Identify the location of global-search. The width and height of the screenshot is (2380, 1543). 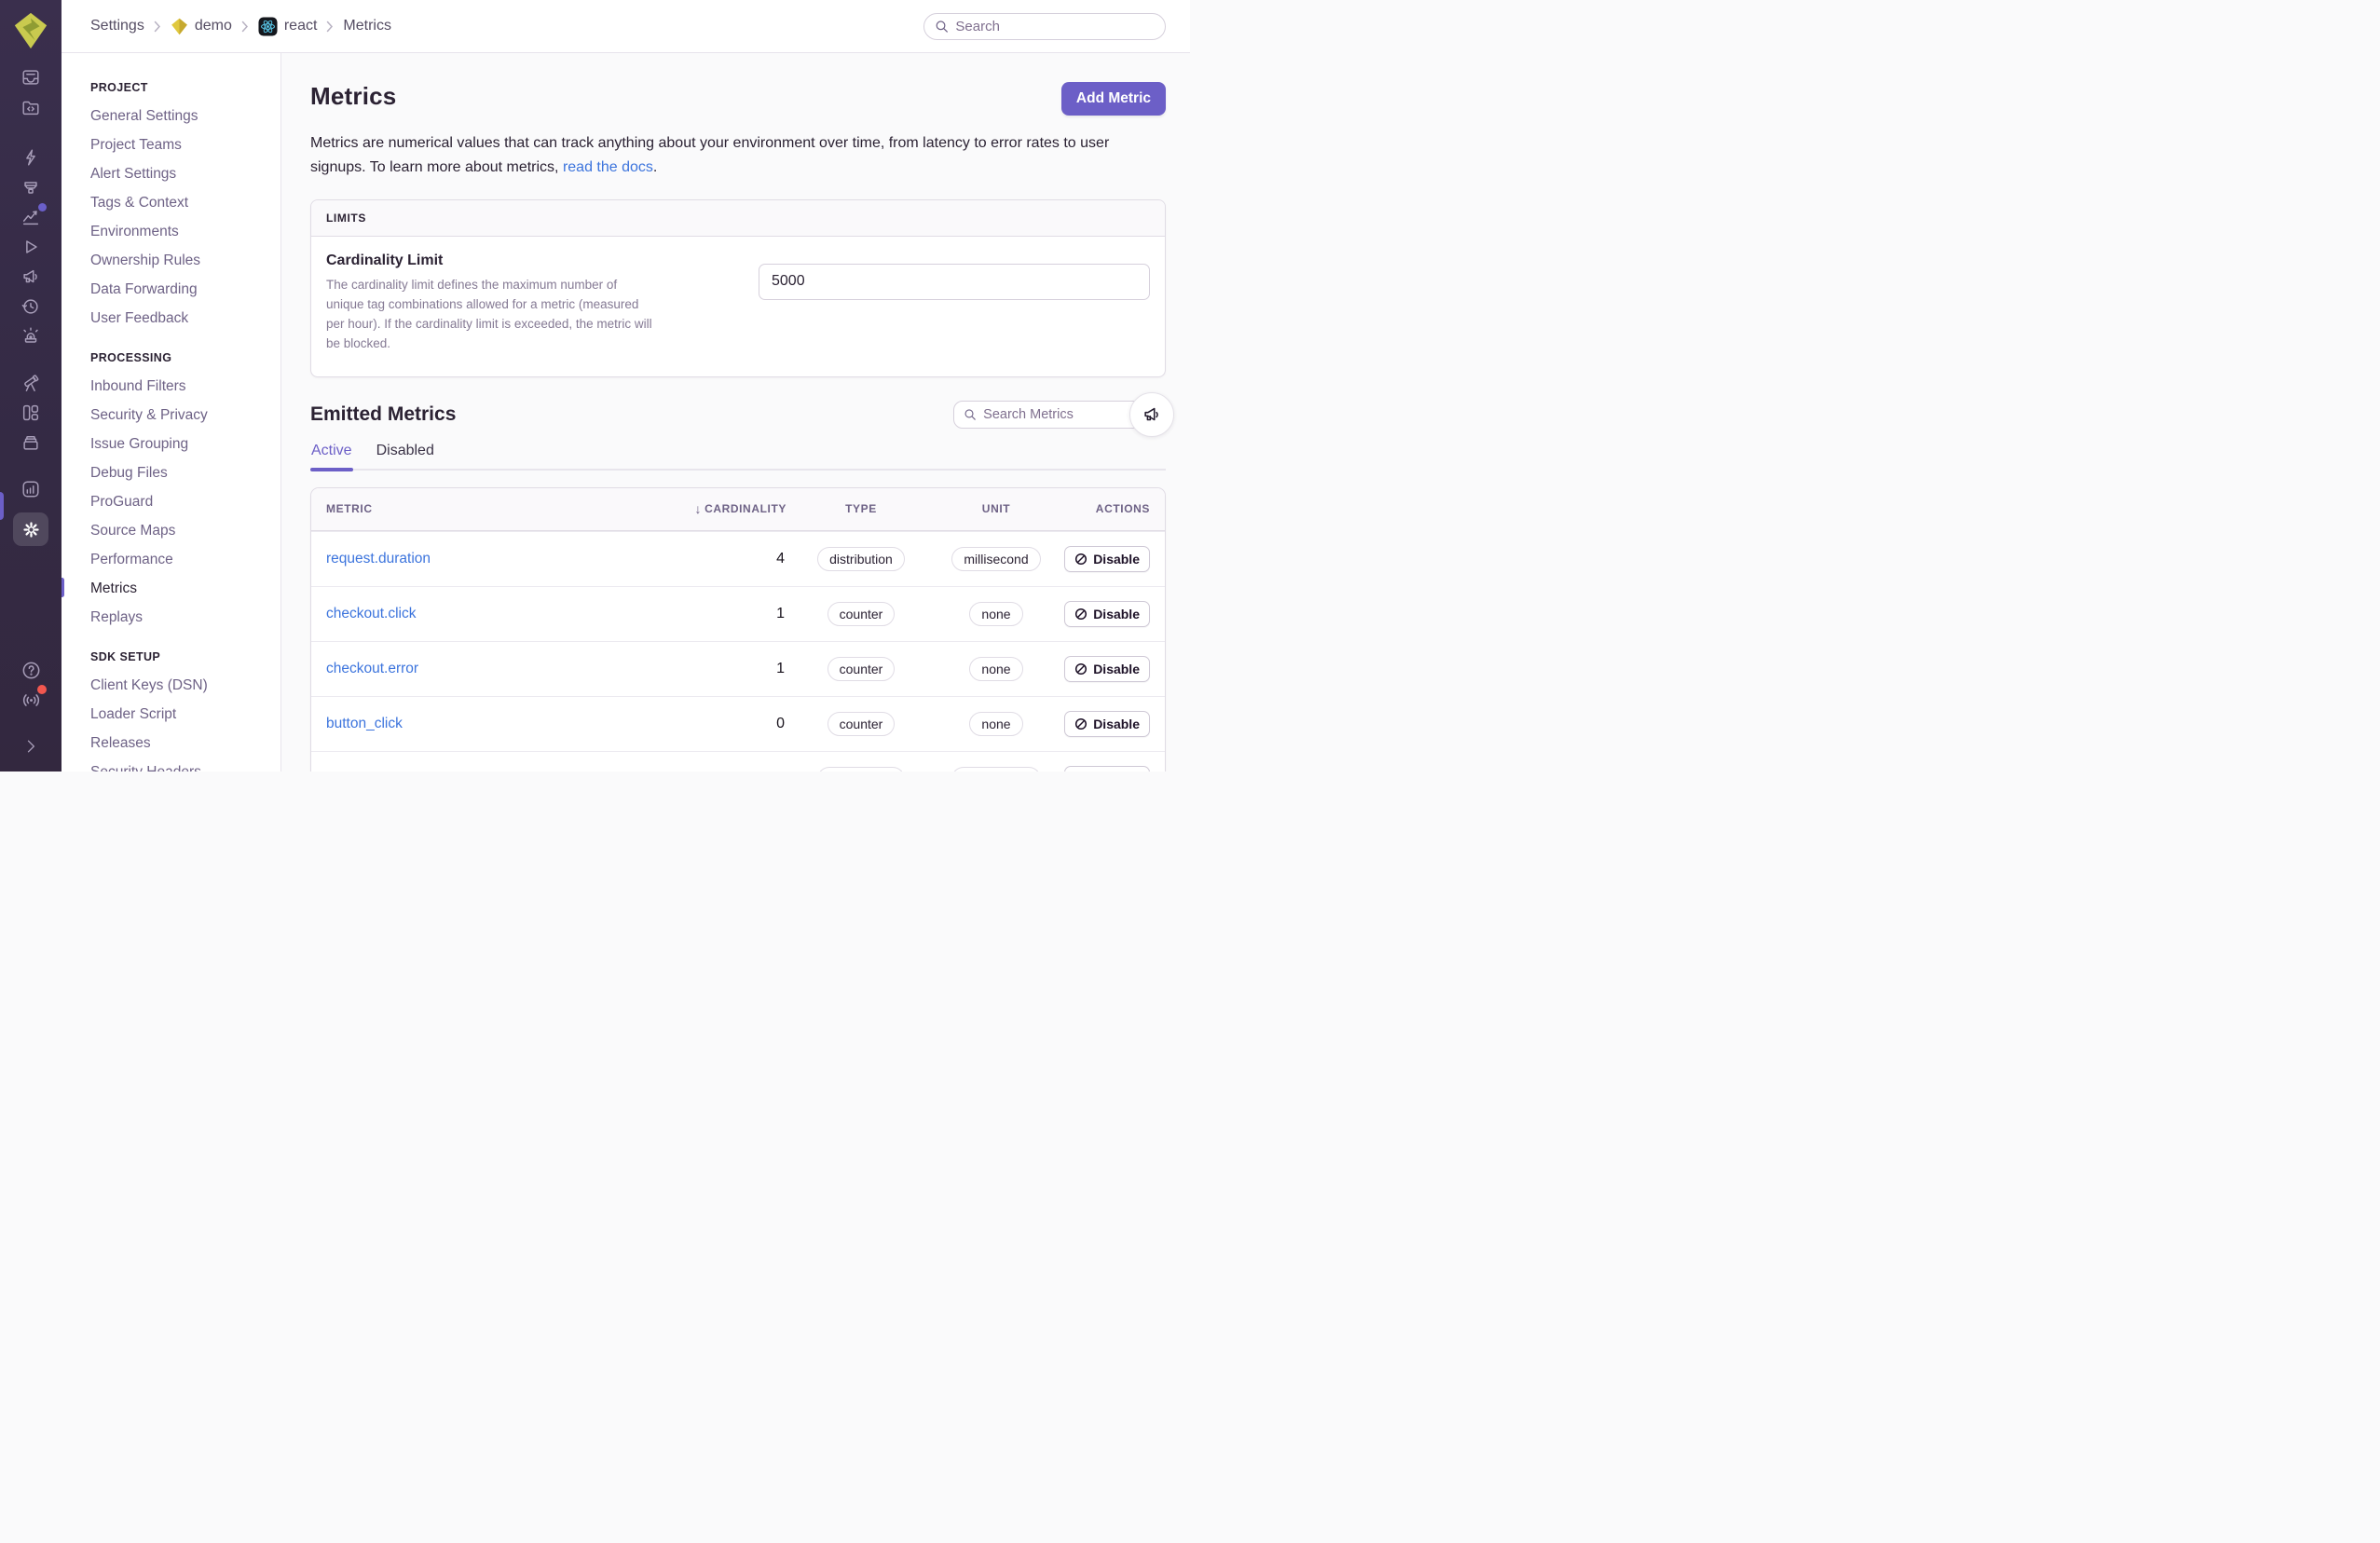
(1044, 26).